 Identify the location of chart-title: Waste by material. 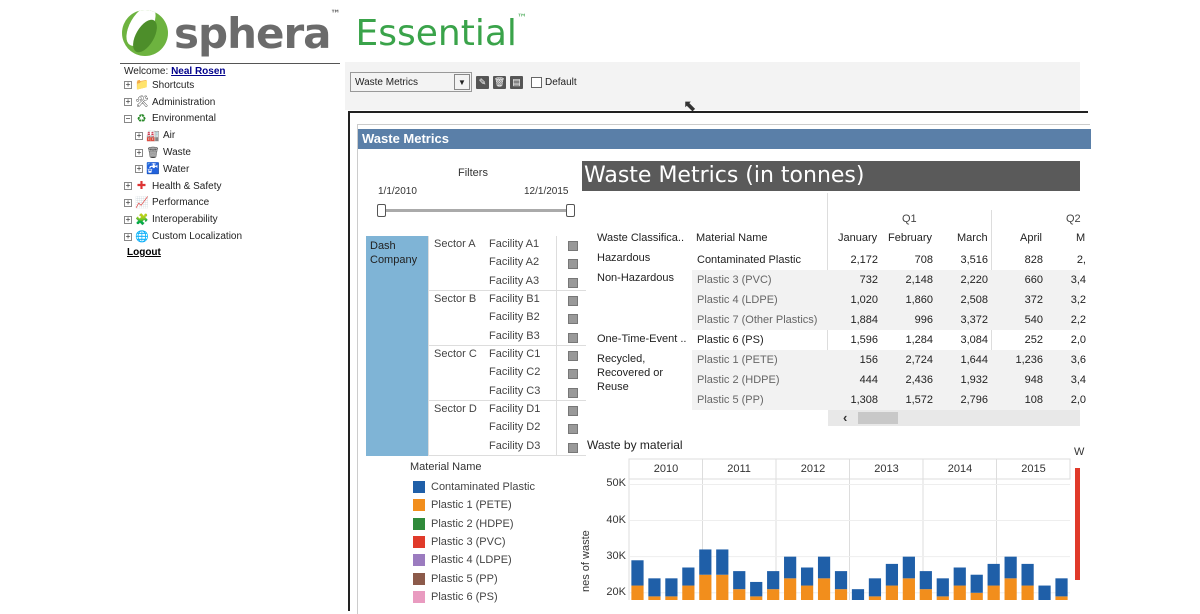
(635, 445).